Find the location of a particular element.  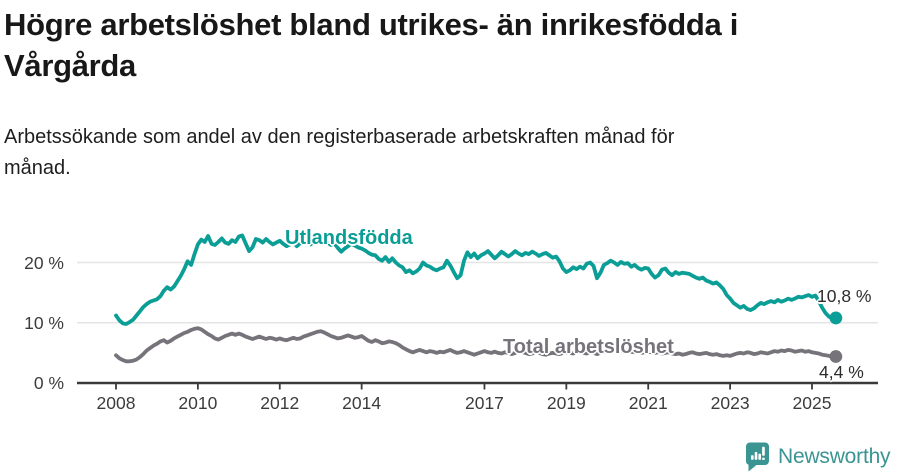

x-tick-label: 2014 is located at coordinates (362, 403).